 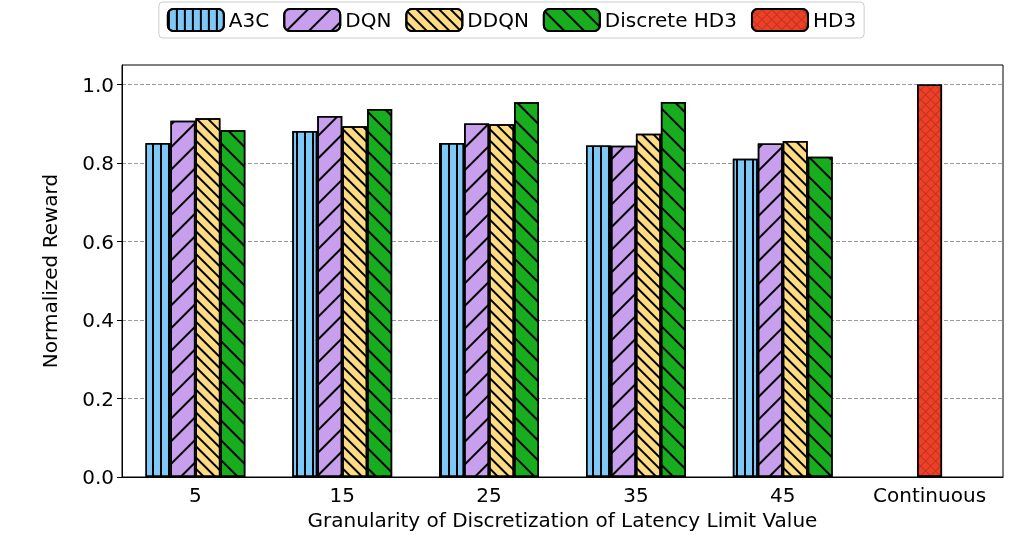 I want to click on y-axis-title: Normalized Reward, so click(x=50, y=271).